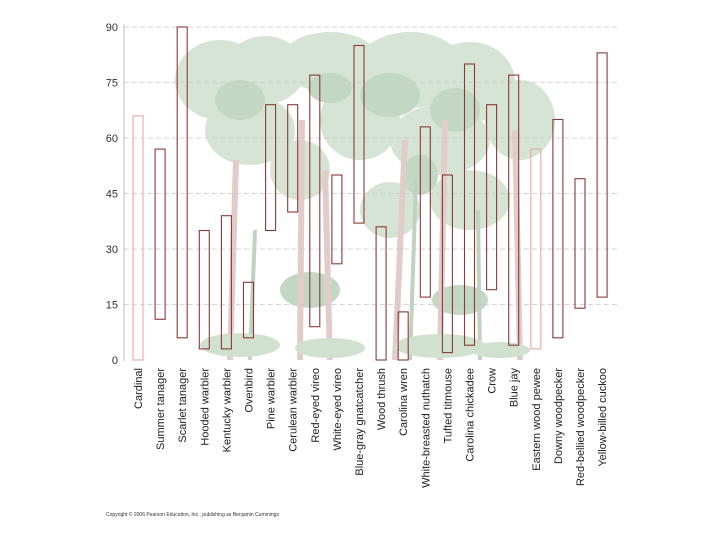 Image resolution: width=720 pixels, height=540 pixels. Describe the element at coordinates (515, 388) in the screenshot. I see `x-category-label: Blue jay` at that location.